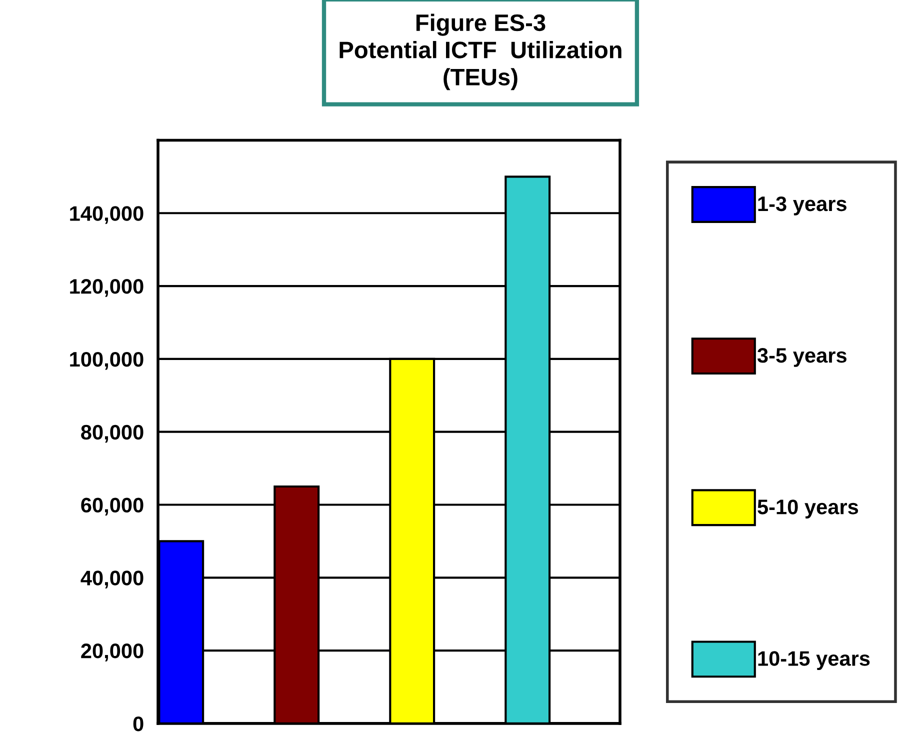  What do you see at coordinates (107, 215) in the screenshot?
I see `y-tick-label: 140,000` at bounding box center [107, 215].